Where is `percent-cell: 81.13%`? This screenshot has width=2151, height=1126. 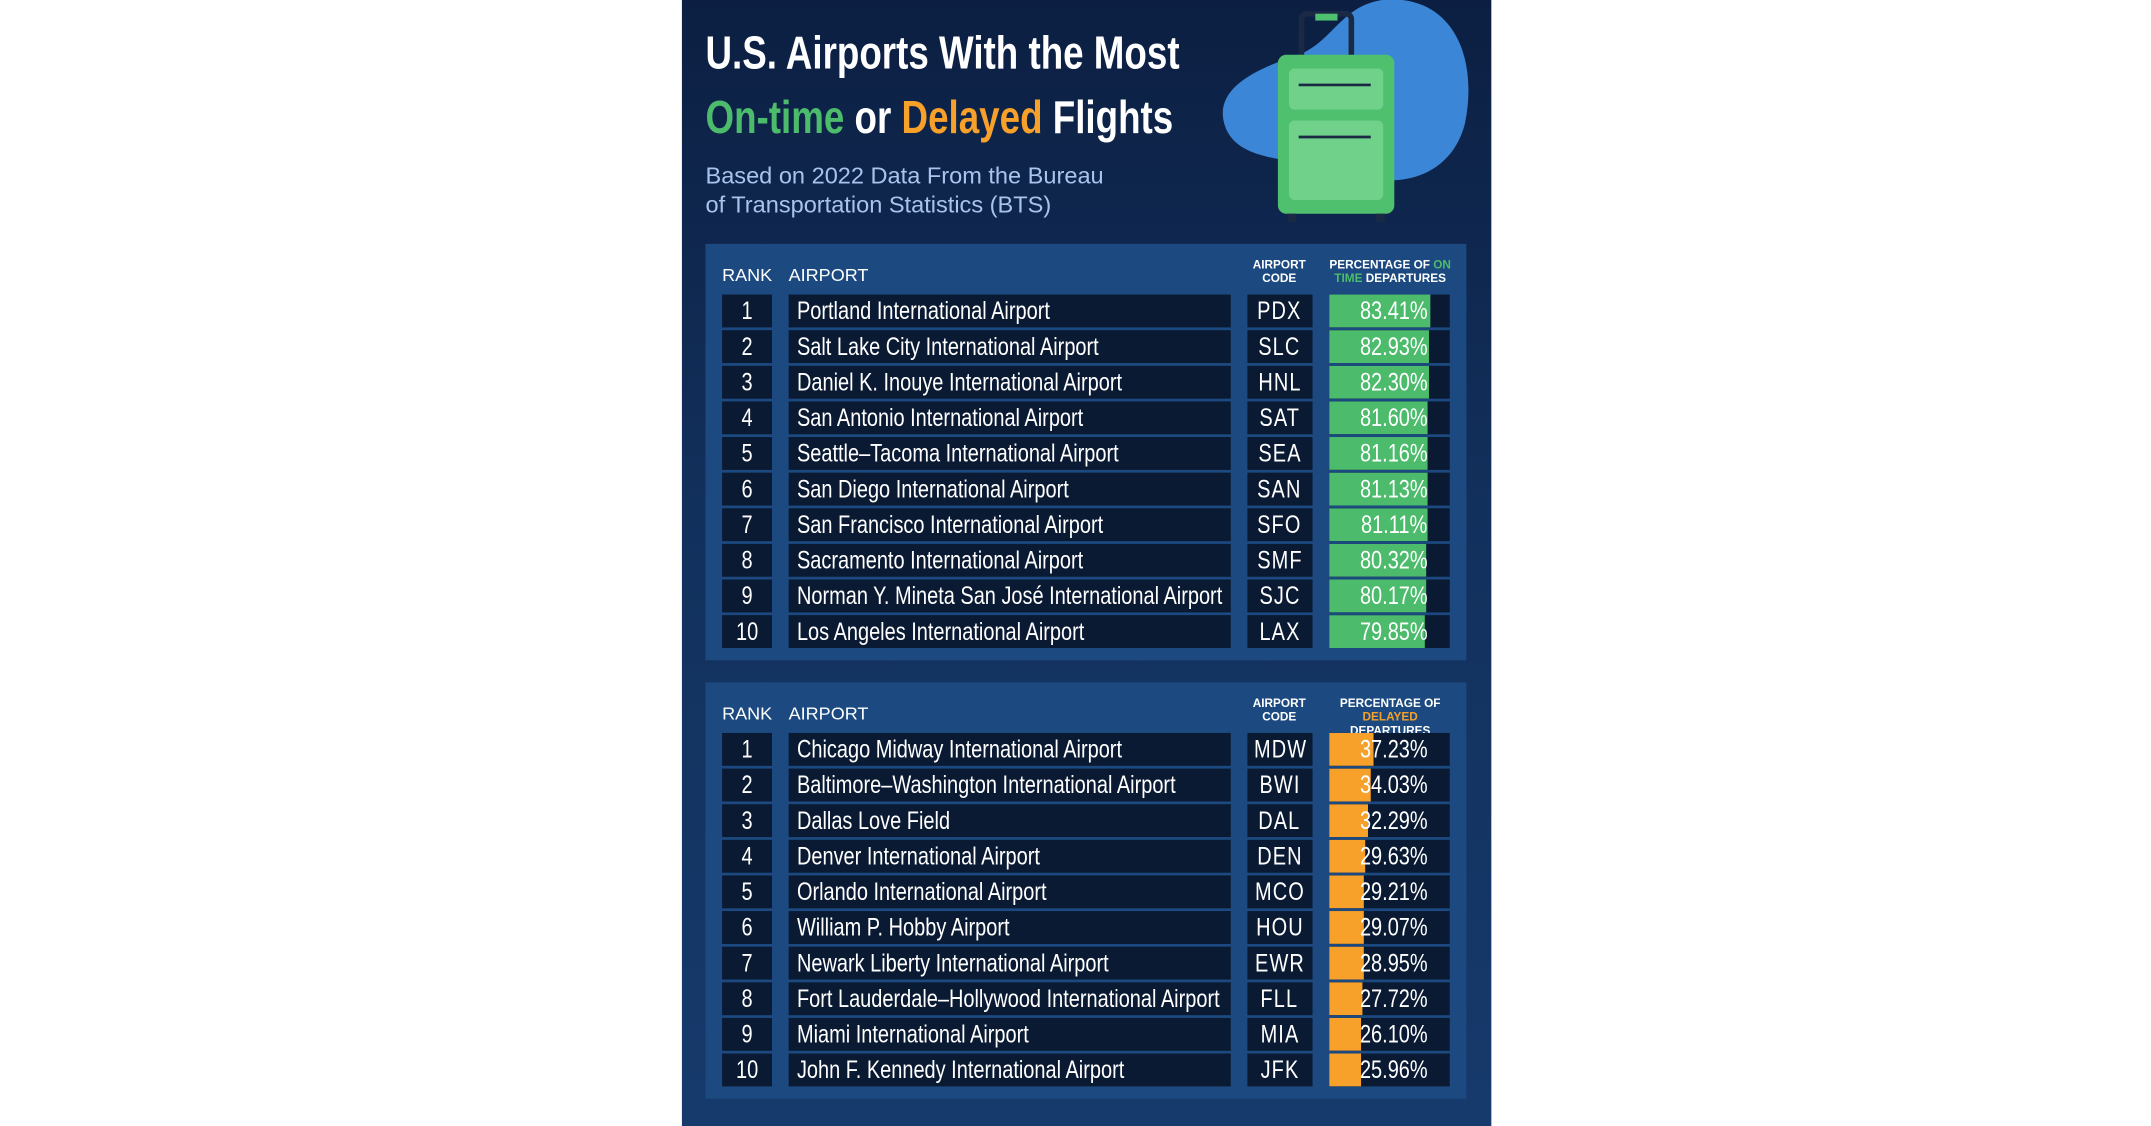
percent-cell: 81.13% is located at coordinates (1389, 489).